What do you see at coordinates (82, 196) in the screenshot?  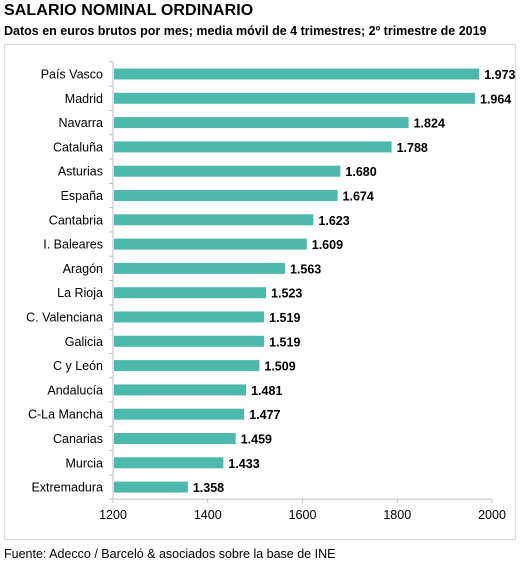 I see `category-label: España` at bounding box center [82, 196].